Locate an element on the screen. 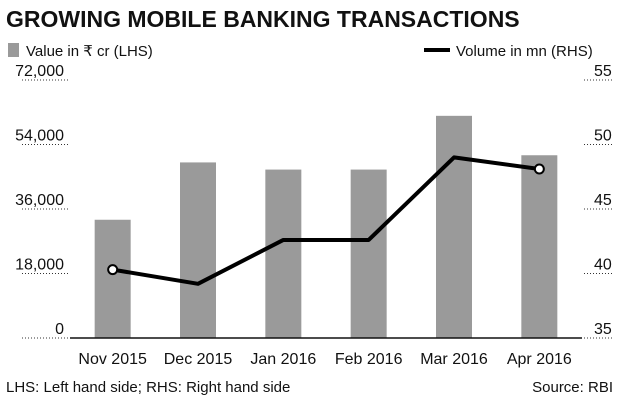 The image size is (620, 403). legend-bar-swatch is located at coordinates (13, 50).